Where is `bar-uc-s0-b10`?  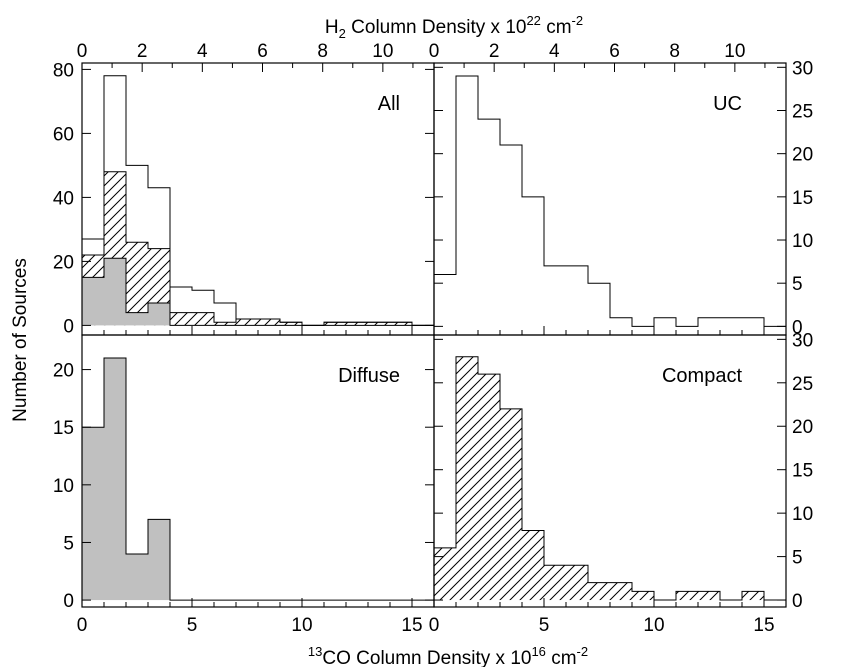 bar-uc-s0-b10 is located at coordinates (665, 322).